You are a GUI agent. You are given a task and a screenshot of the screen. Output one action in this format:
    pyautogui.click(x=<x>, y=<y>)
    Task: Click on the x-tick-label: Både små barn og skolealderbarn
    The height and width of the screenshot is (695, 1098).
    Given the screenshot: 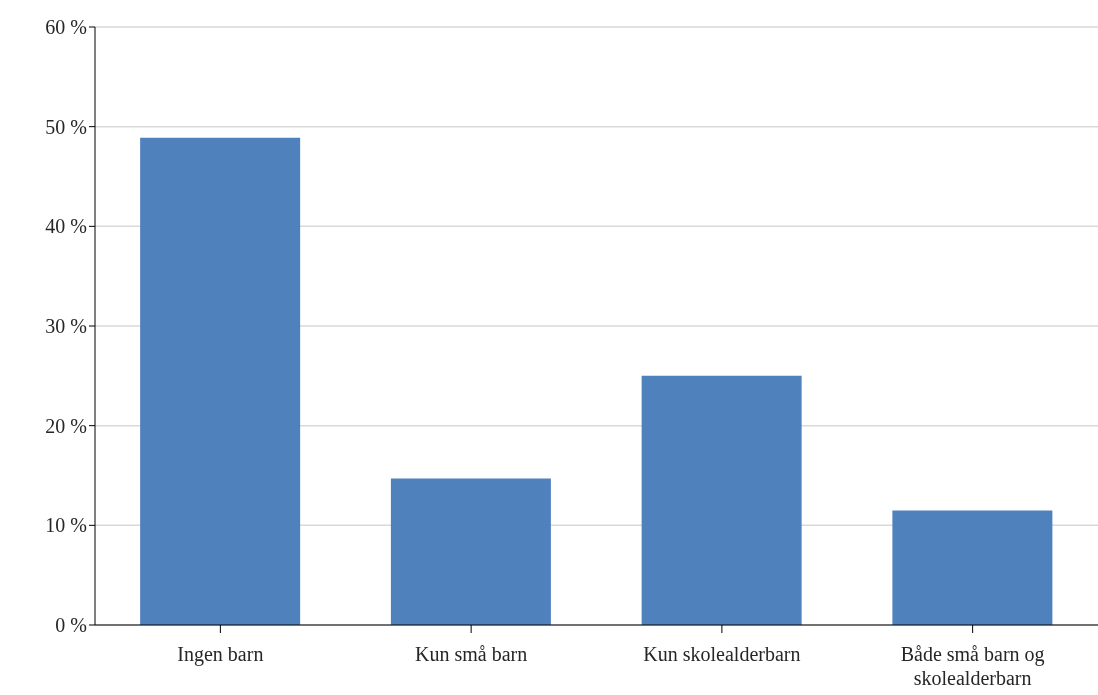 What is the action you would take?
    pyautogui.click(x=972, y=666)
    